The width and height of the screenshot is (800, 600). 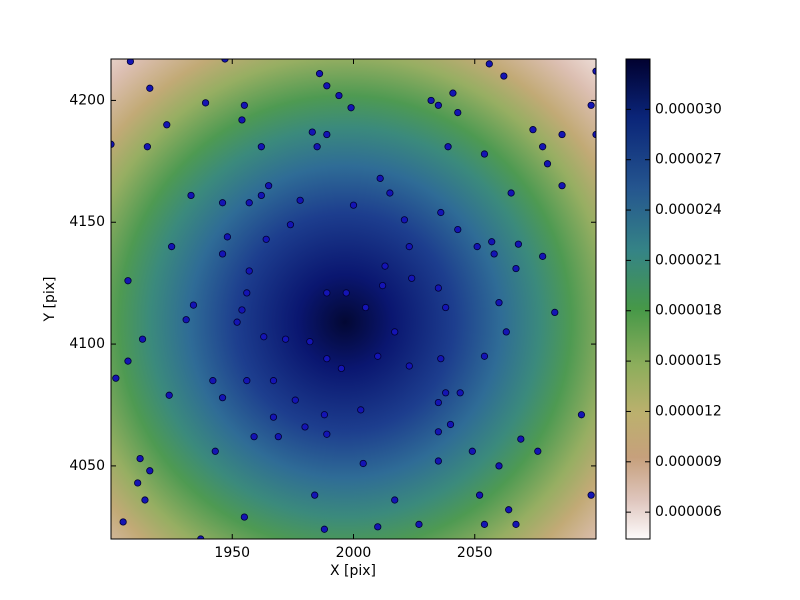 I want to click on colorbar-tick-label: 0.000018, so click(x=688, y=311).